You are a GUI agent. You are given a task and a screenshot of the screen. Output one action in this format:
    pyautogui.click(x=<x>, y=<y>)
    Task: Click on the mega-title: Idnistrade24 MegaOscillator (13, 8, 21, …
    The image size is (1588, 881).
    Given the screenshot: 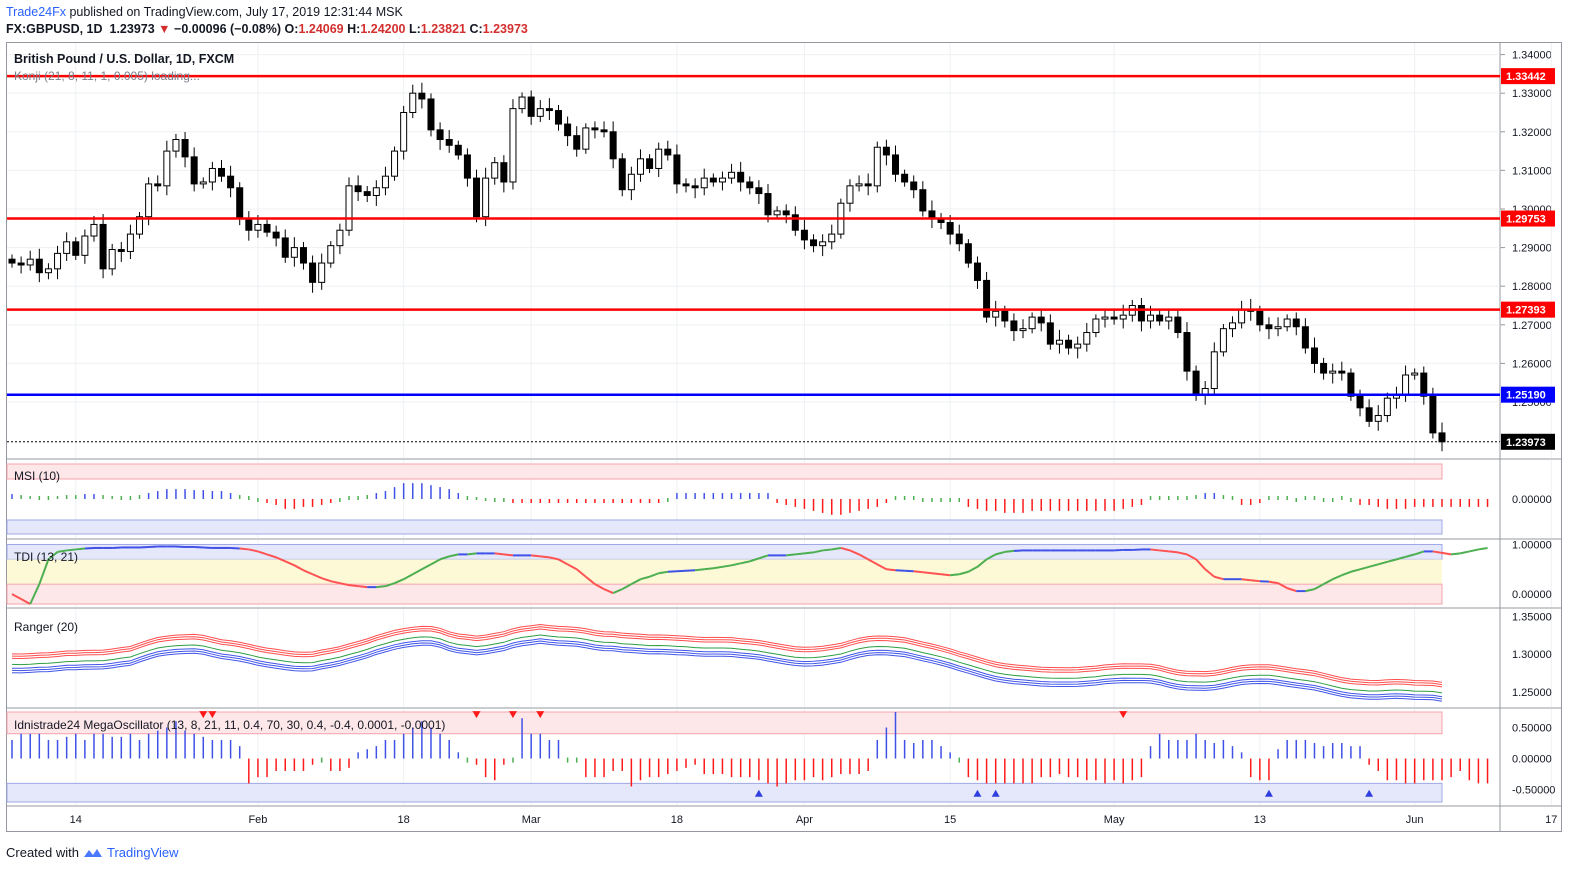 What is the action you would take?
    pyautogui.click(x=229, y=725)
    